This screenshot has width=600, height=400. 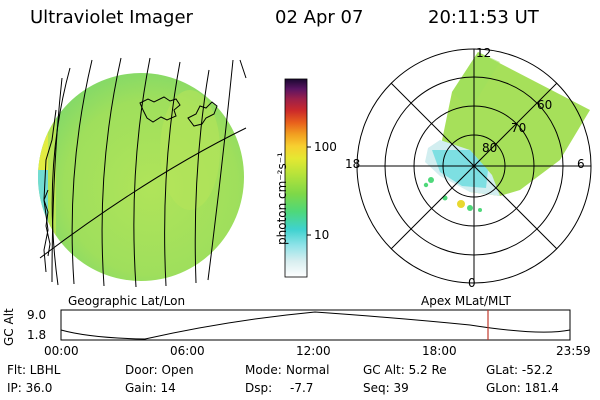 What do you see at coordinates (386, 388) in the screenshot?
I see `info-seq: Seq: 39` at bounding box center [386, 388].